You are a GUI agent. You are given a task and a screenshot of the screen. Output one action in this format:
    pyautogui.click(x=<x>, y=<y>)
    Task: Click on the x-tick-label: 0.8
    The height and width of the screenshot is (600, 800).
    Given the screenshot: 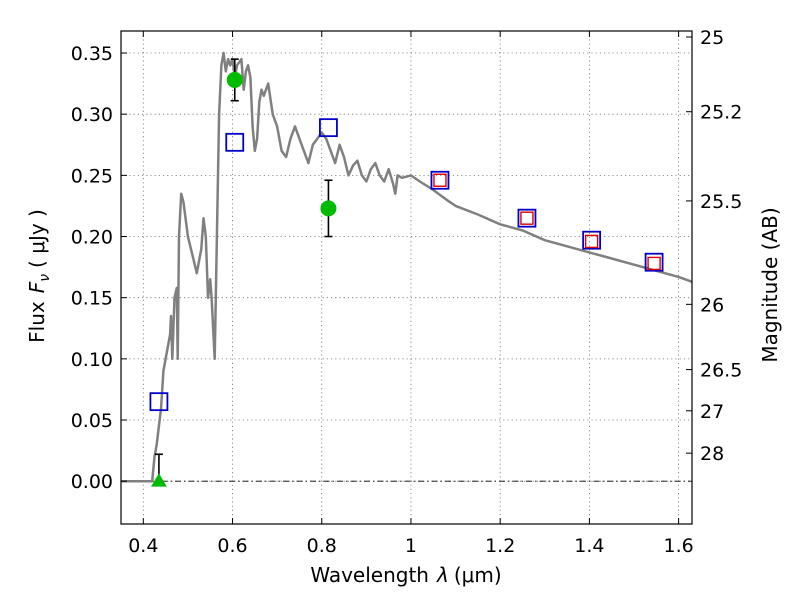 What is the action you would take?
    pyautogui.click(x=322, y=546)
    